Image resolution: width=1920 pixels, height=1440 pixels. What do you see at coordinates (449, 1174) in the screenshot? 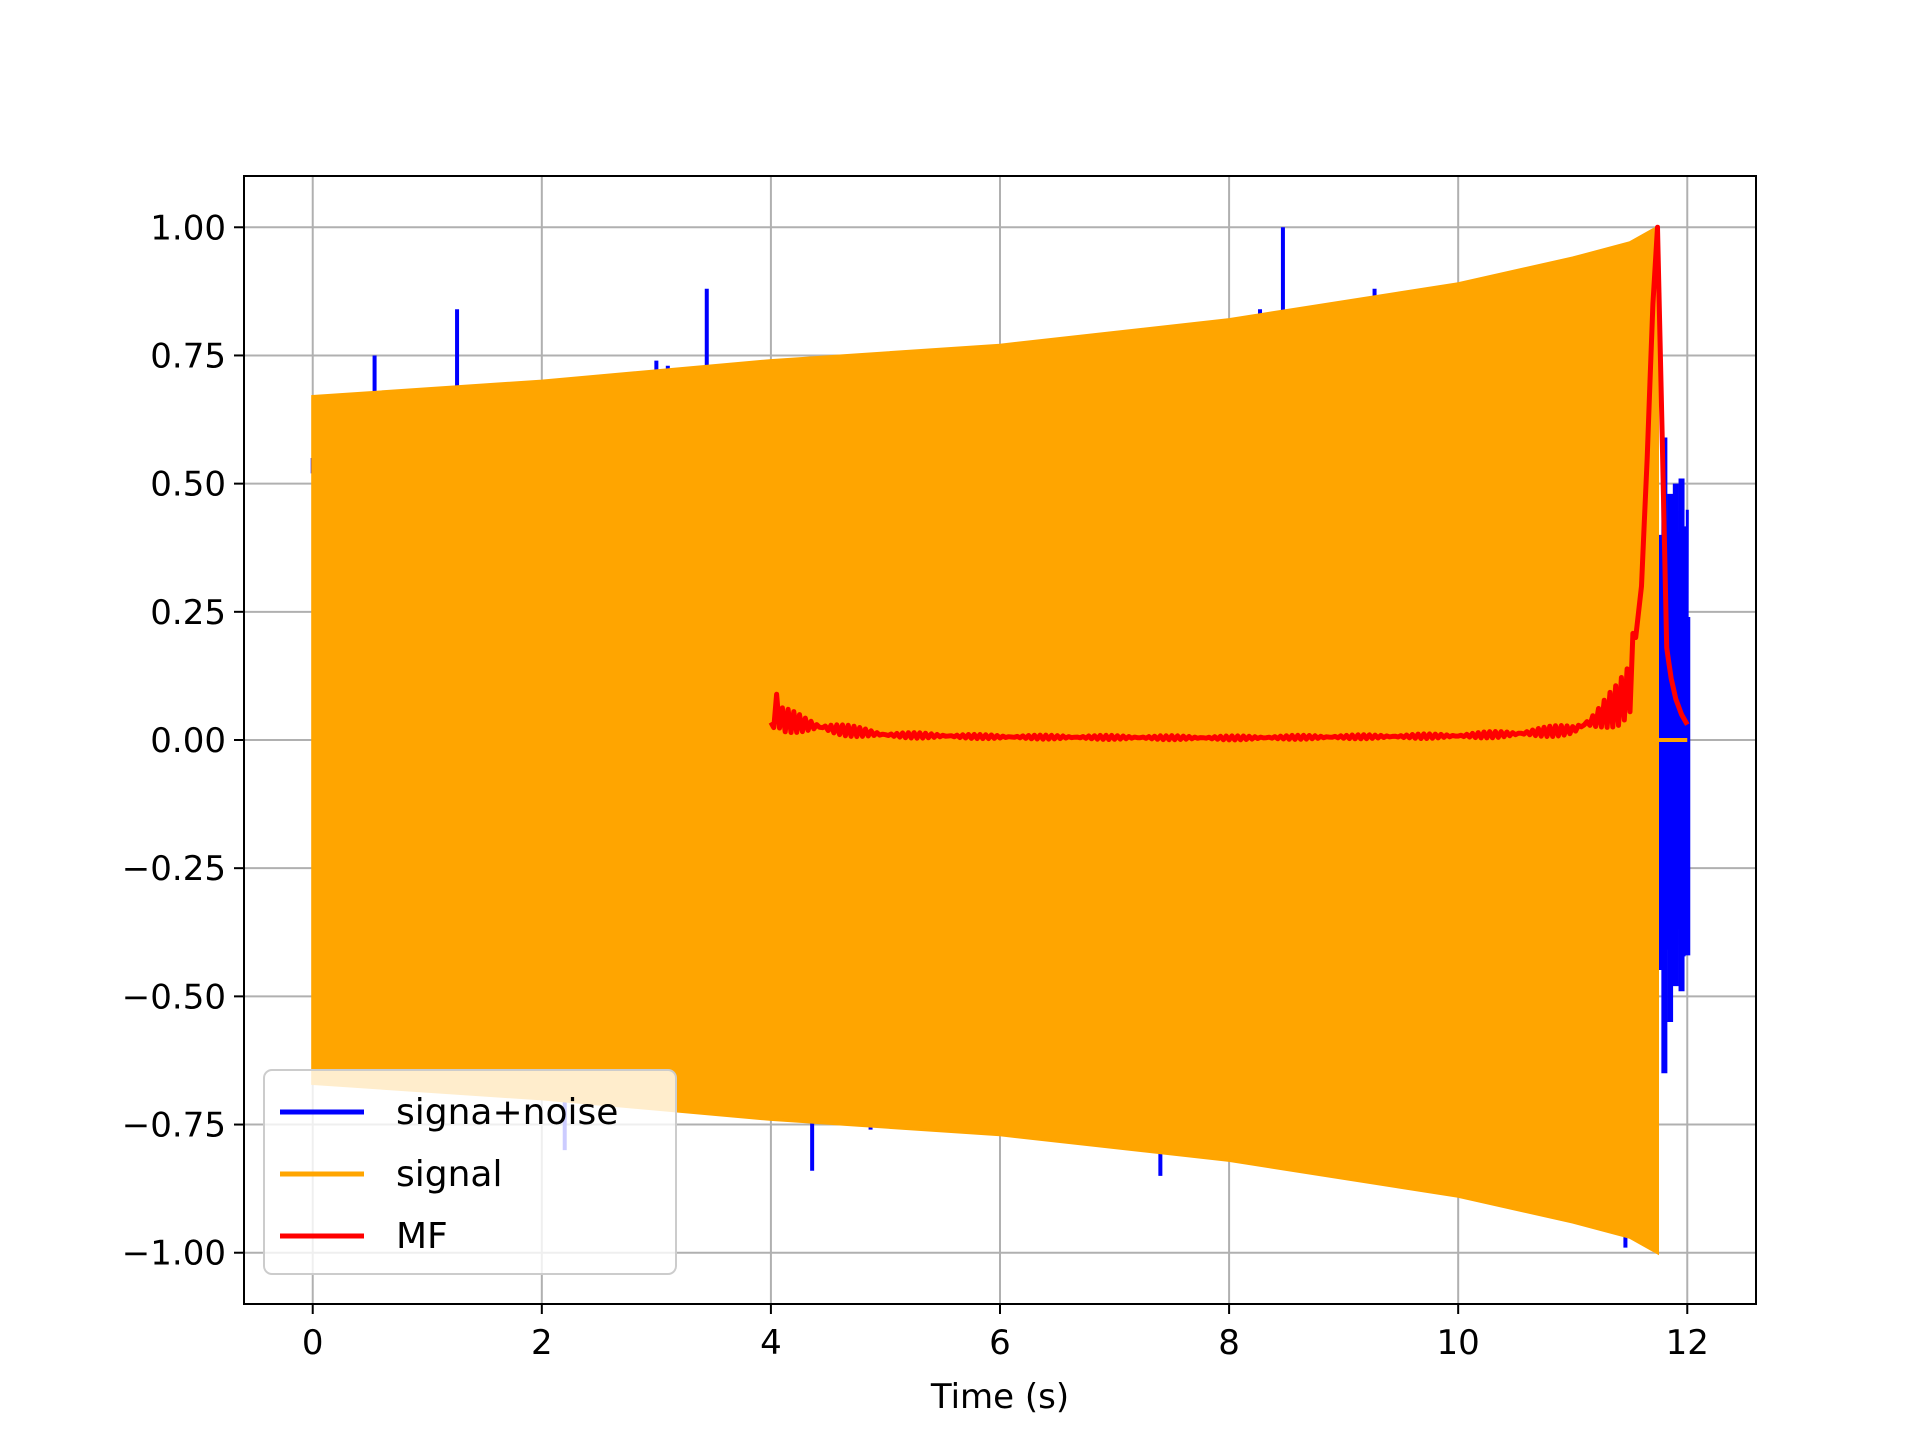
I see `legend-label: signal` at bounding box center [449, 1174].